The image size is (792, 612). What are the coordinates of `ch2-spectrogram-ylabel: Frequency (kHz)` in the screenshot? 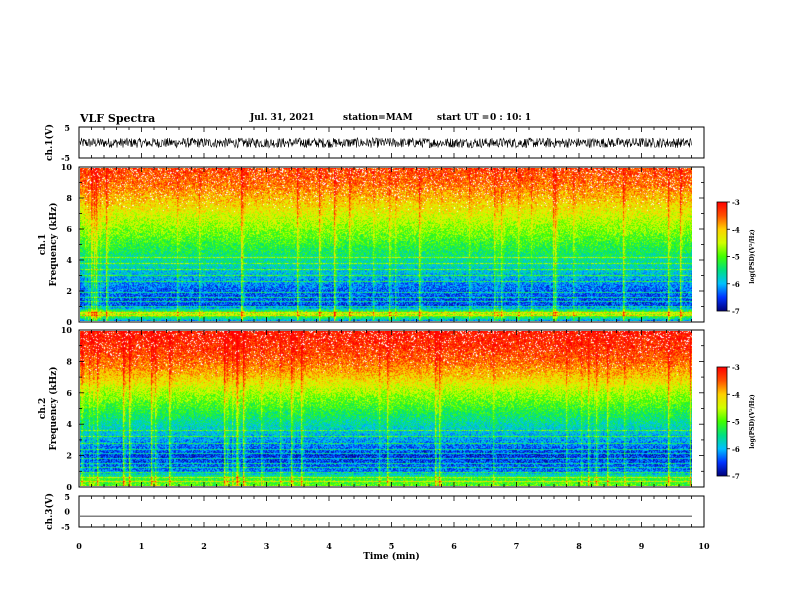 It's located at (53, 408).